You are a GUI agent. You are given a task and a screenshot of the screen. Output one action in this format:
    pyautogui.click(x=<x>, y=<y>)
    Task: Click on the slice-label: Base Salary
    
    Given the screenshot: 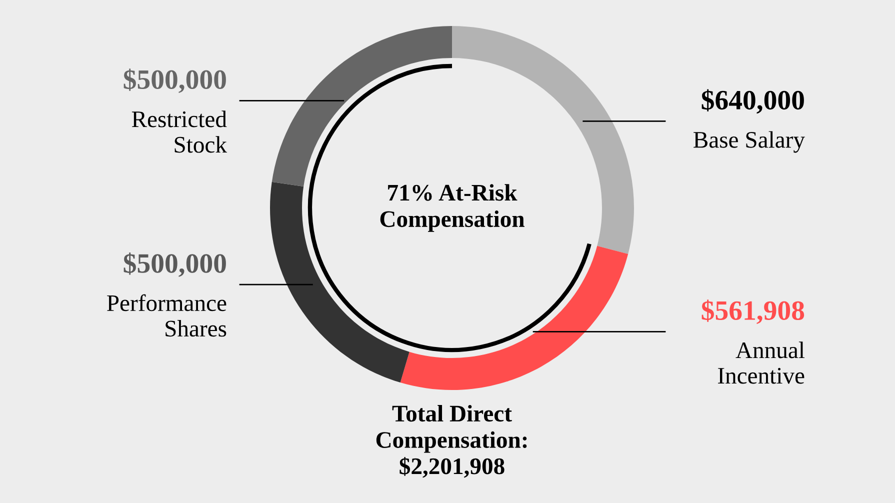 What is the action you would take?
    pyautogui.click(x=749, y=142)
    